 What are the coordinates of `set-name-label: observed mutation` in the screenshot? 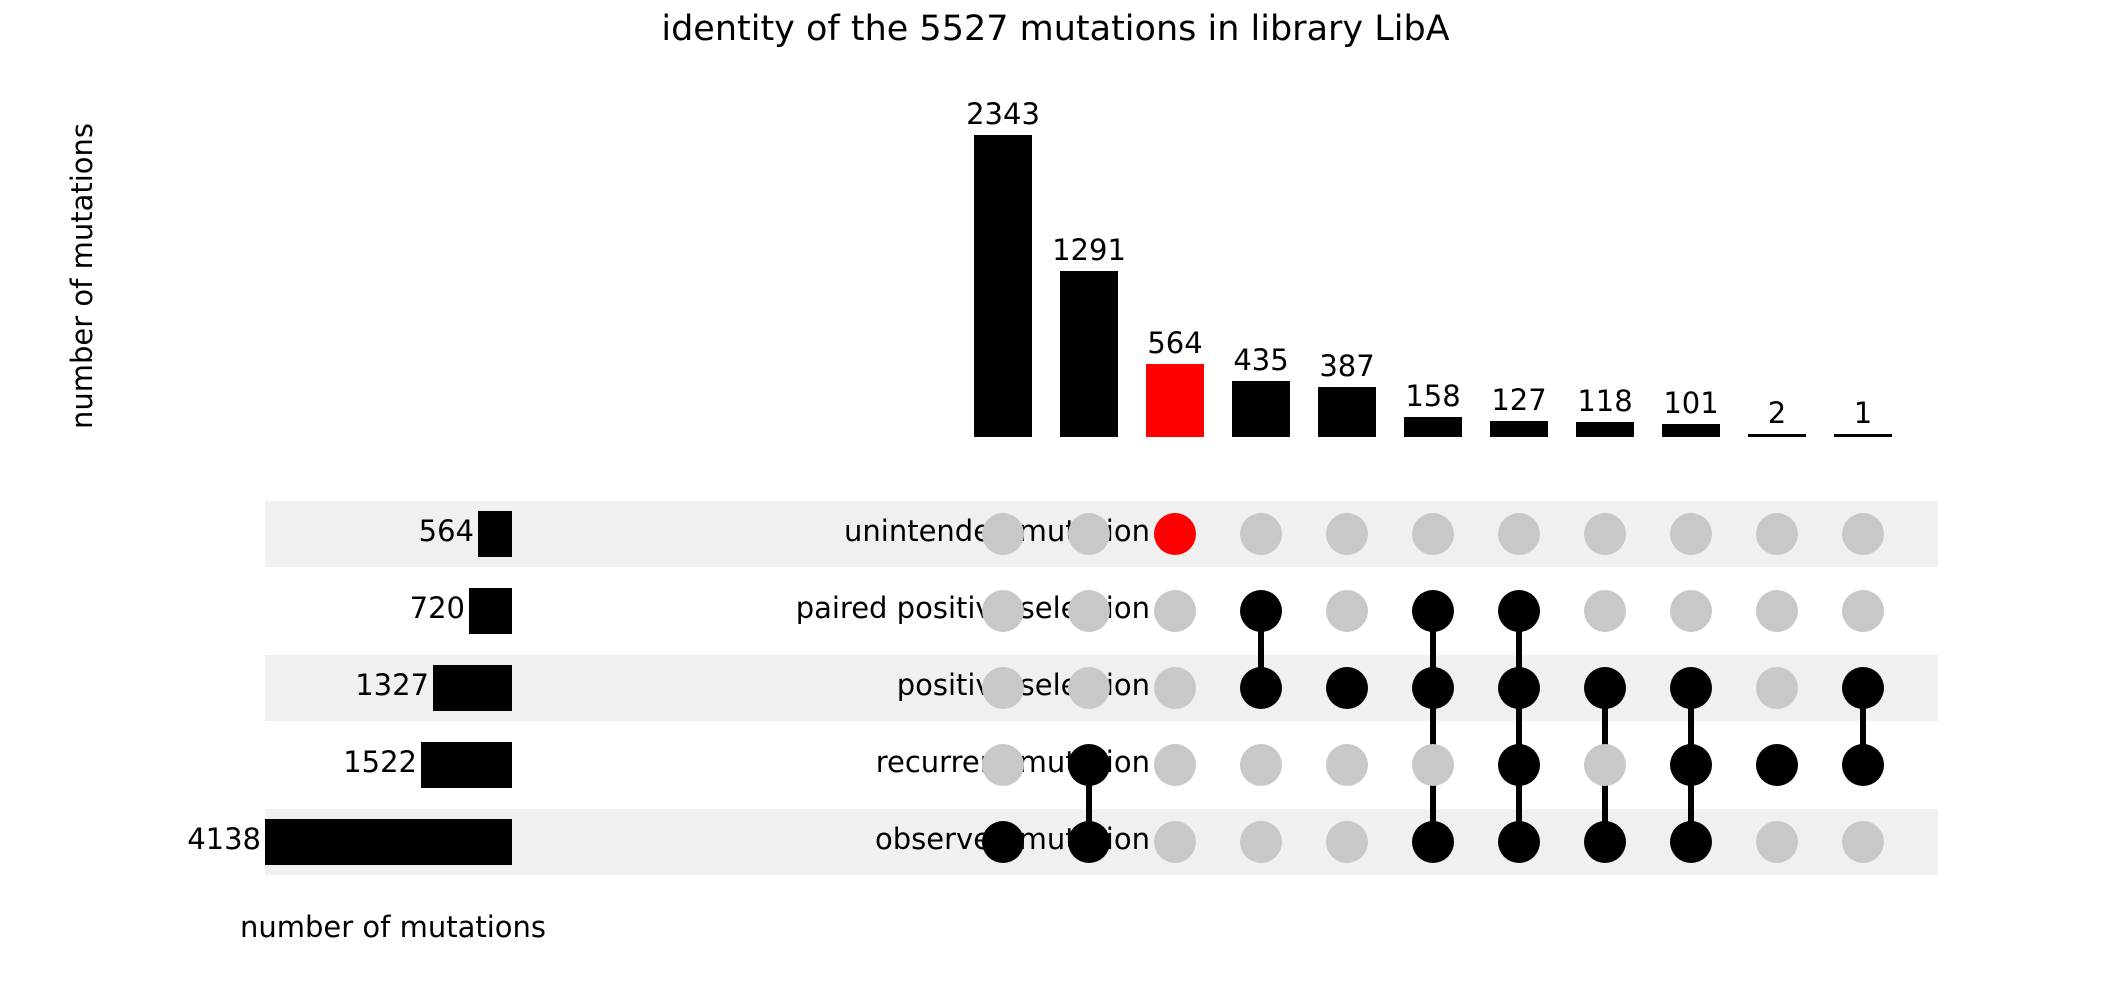 It's located at (1012, 839).